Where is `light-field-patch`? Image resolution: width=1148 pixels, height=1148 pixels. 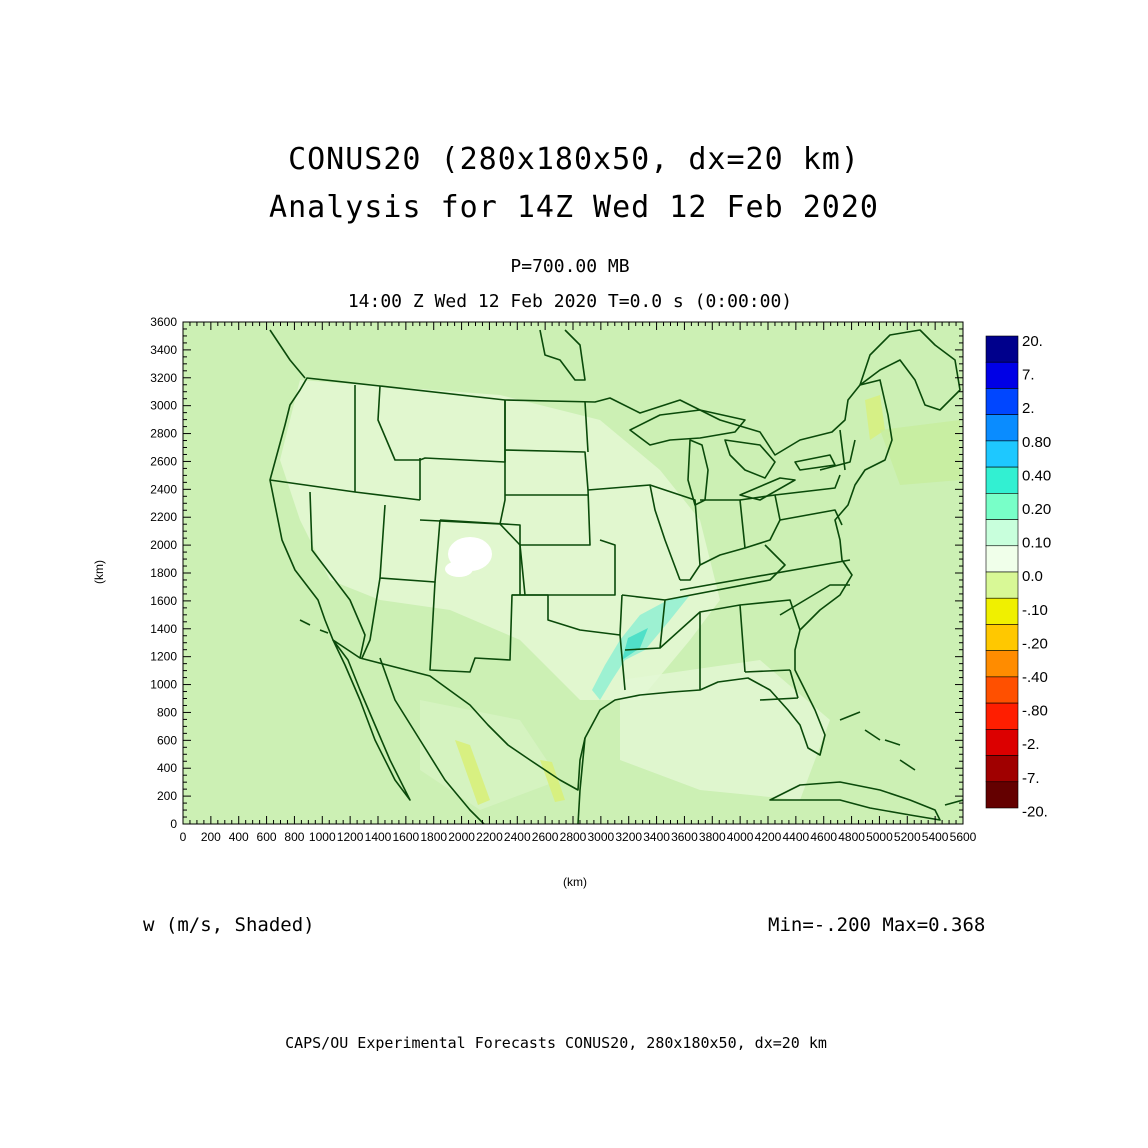
light-field-patch is located at coordinates (500, 540).